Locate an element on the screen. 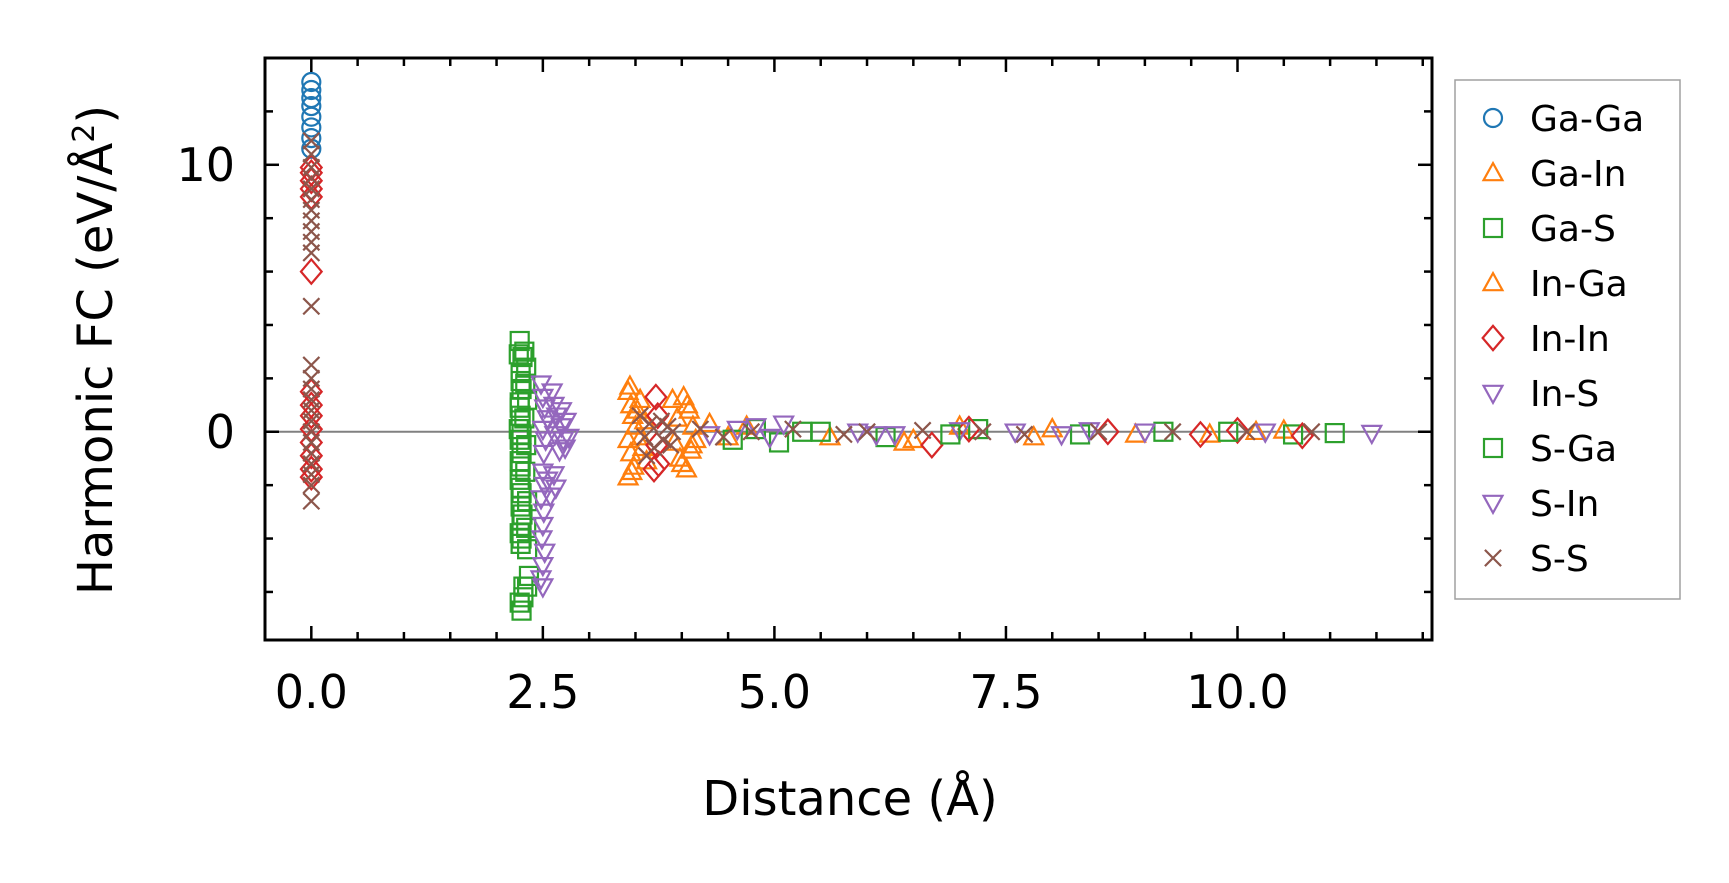 The width and height of the screenshot is (1729, 883). legend-label: Ga-Ga is located at coordinates (1587, 119).